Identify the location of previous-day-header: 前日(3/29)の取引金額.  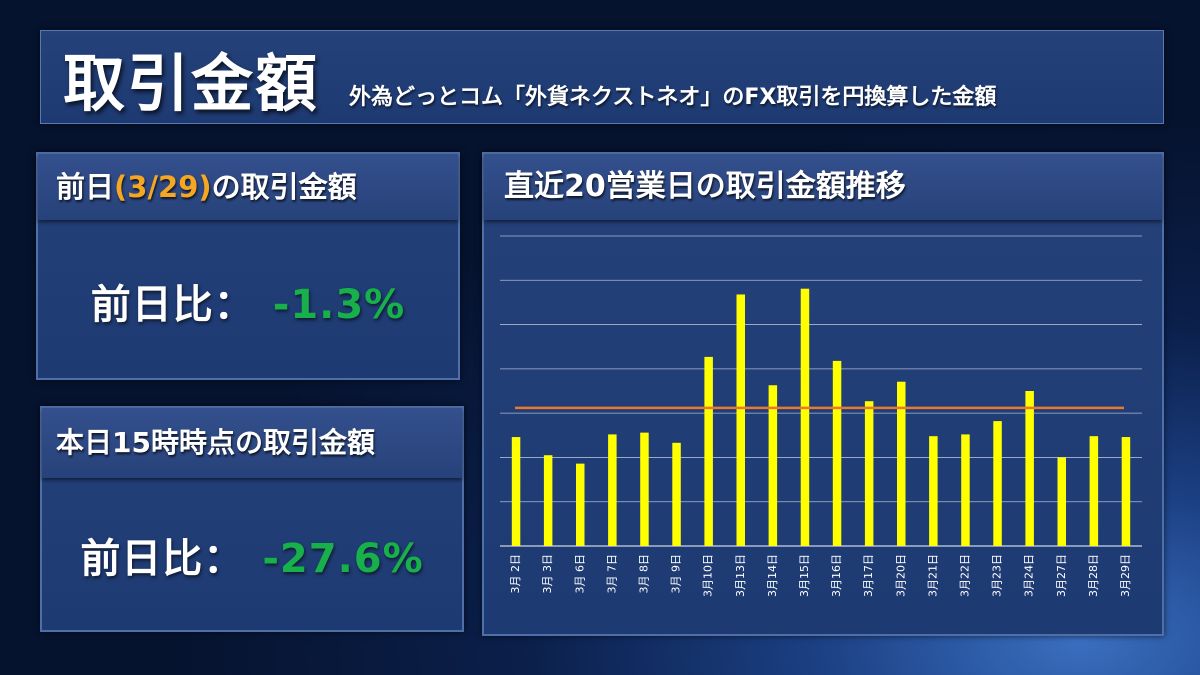
(248, 187).